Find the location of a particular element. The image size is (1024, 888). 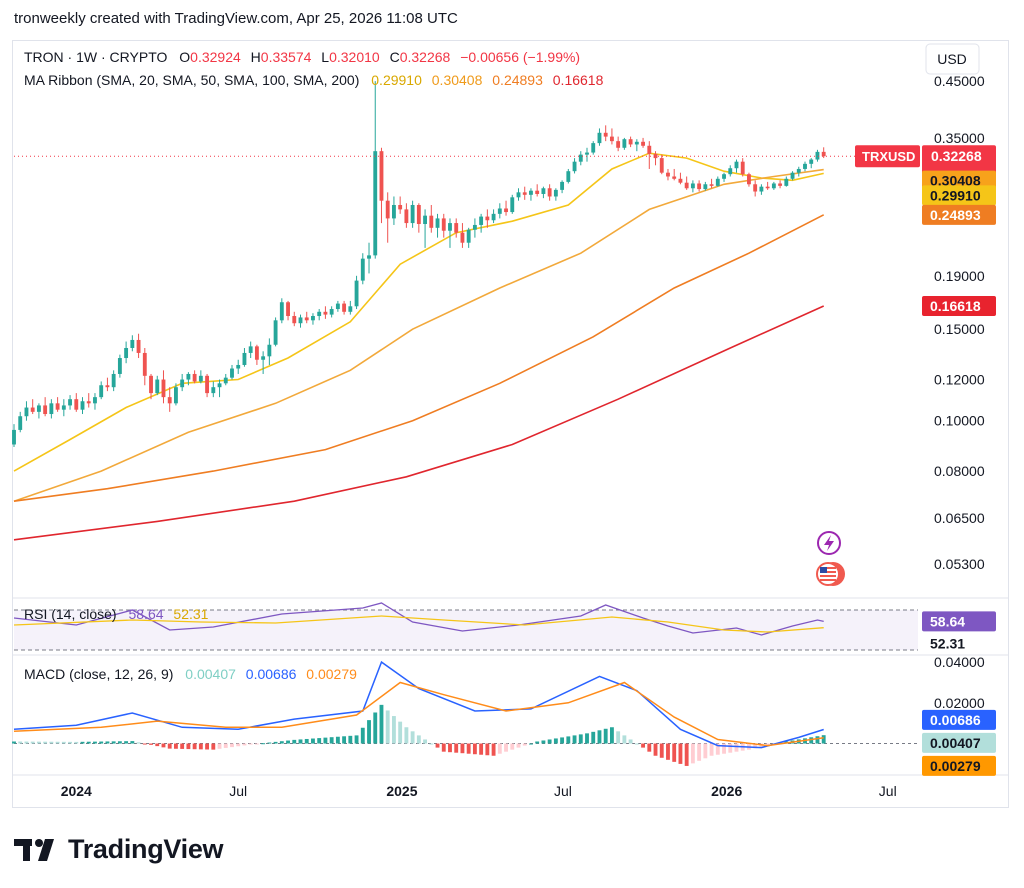

ma-value-tag-text: 0.29910 is located at coordinates (955, 195).